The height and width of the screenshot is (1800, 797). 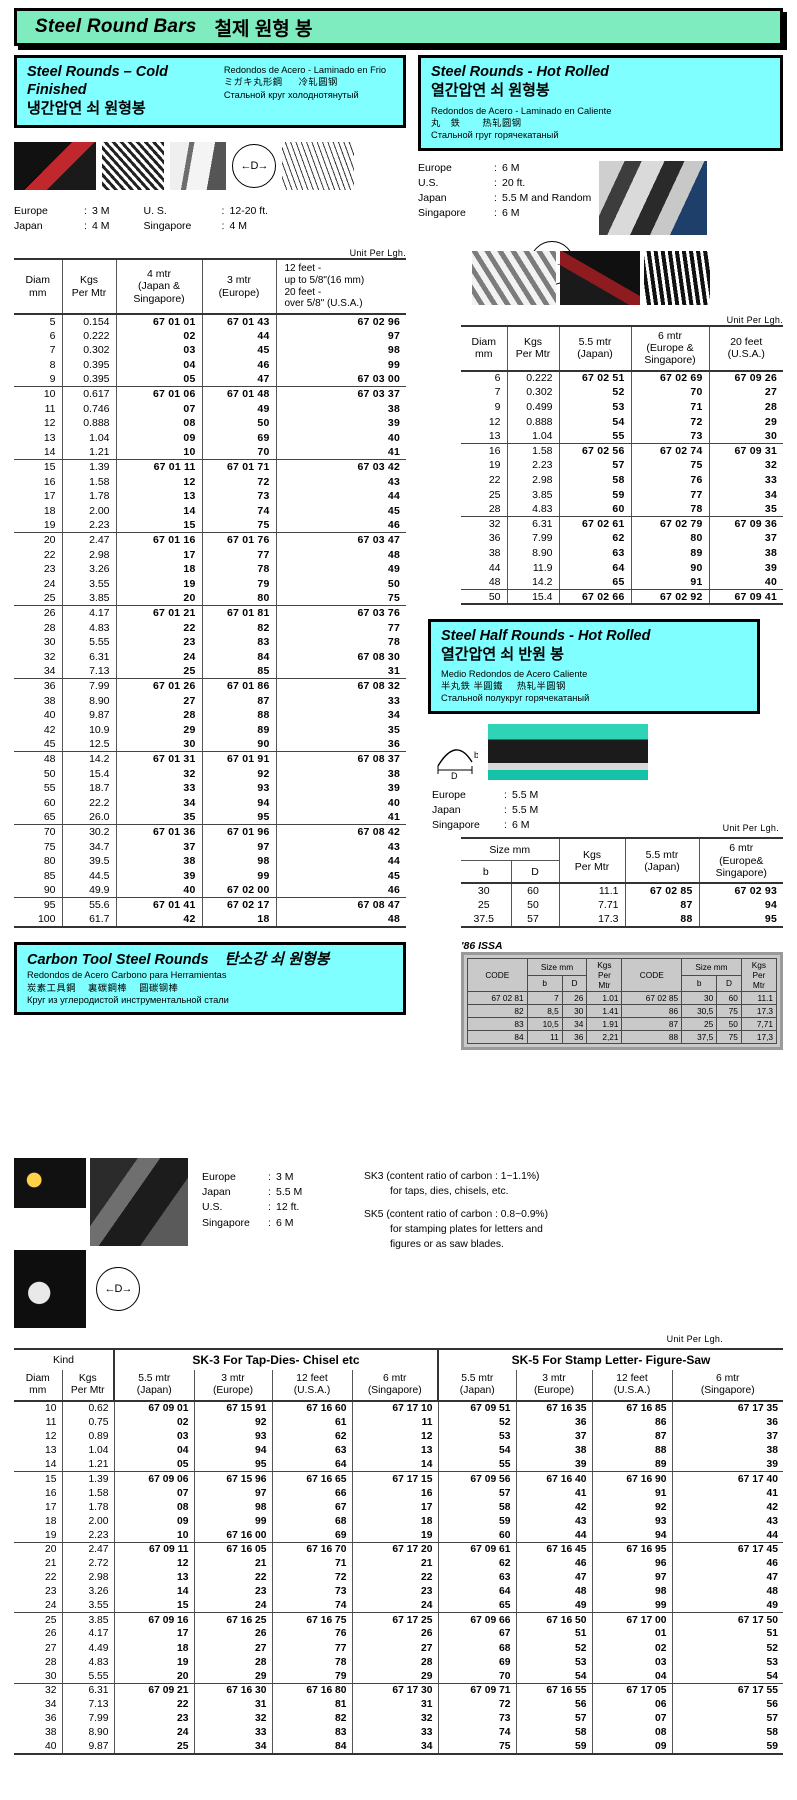 I want to click on table-cell: 10, so click(x=38, y=394).